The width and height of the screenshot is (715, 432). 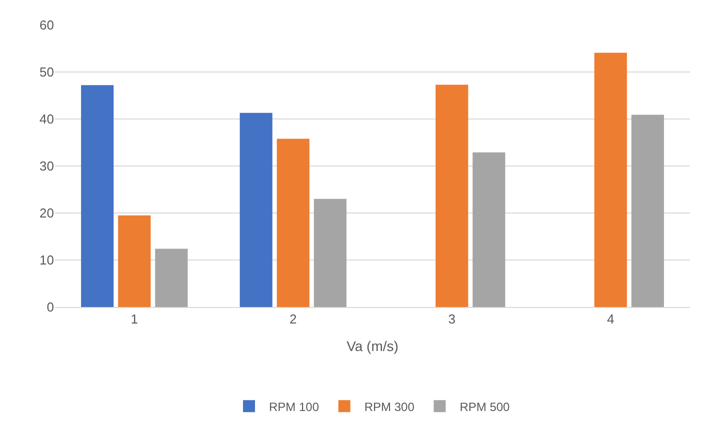 I want to click on x-axis-title: Va (m/s), so click(x=372, y=346).